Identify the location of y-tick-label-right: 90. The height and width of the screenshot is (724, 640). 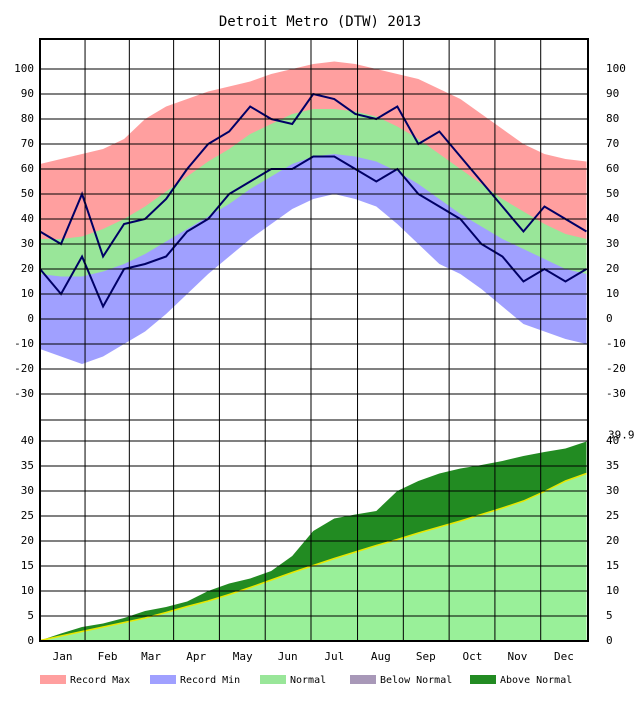
(612, 93).